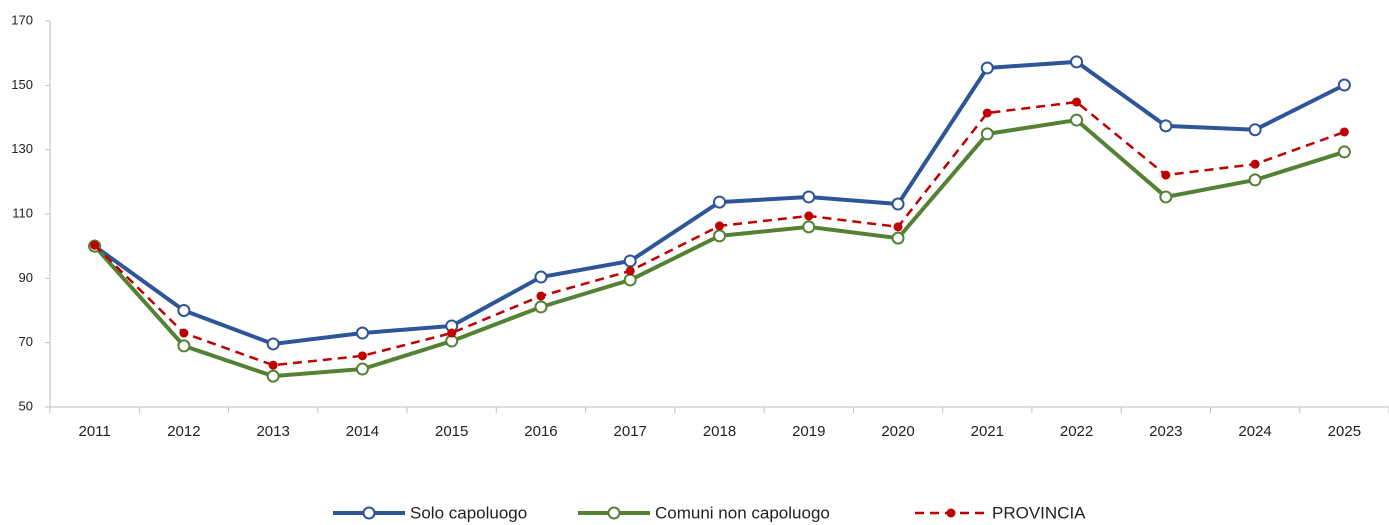 The width and height of the screenshot is (1389, 525). Describe the element at coordinates (26, 277) in the screenshot. I see `y-tick-label: 90` at that location.